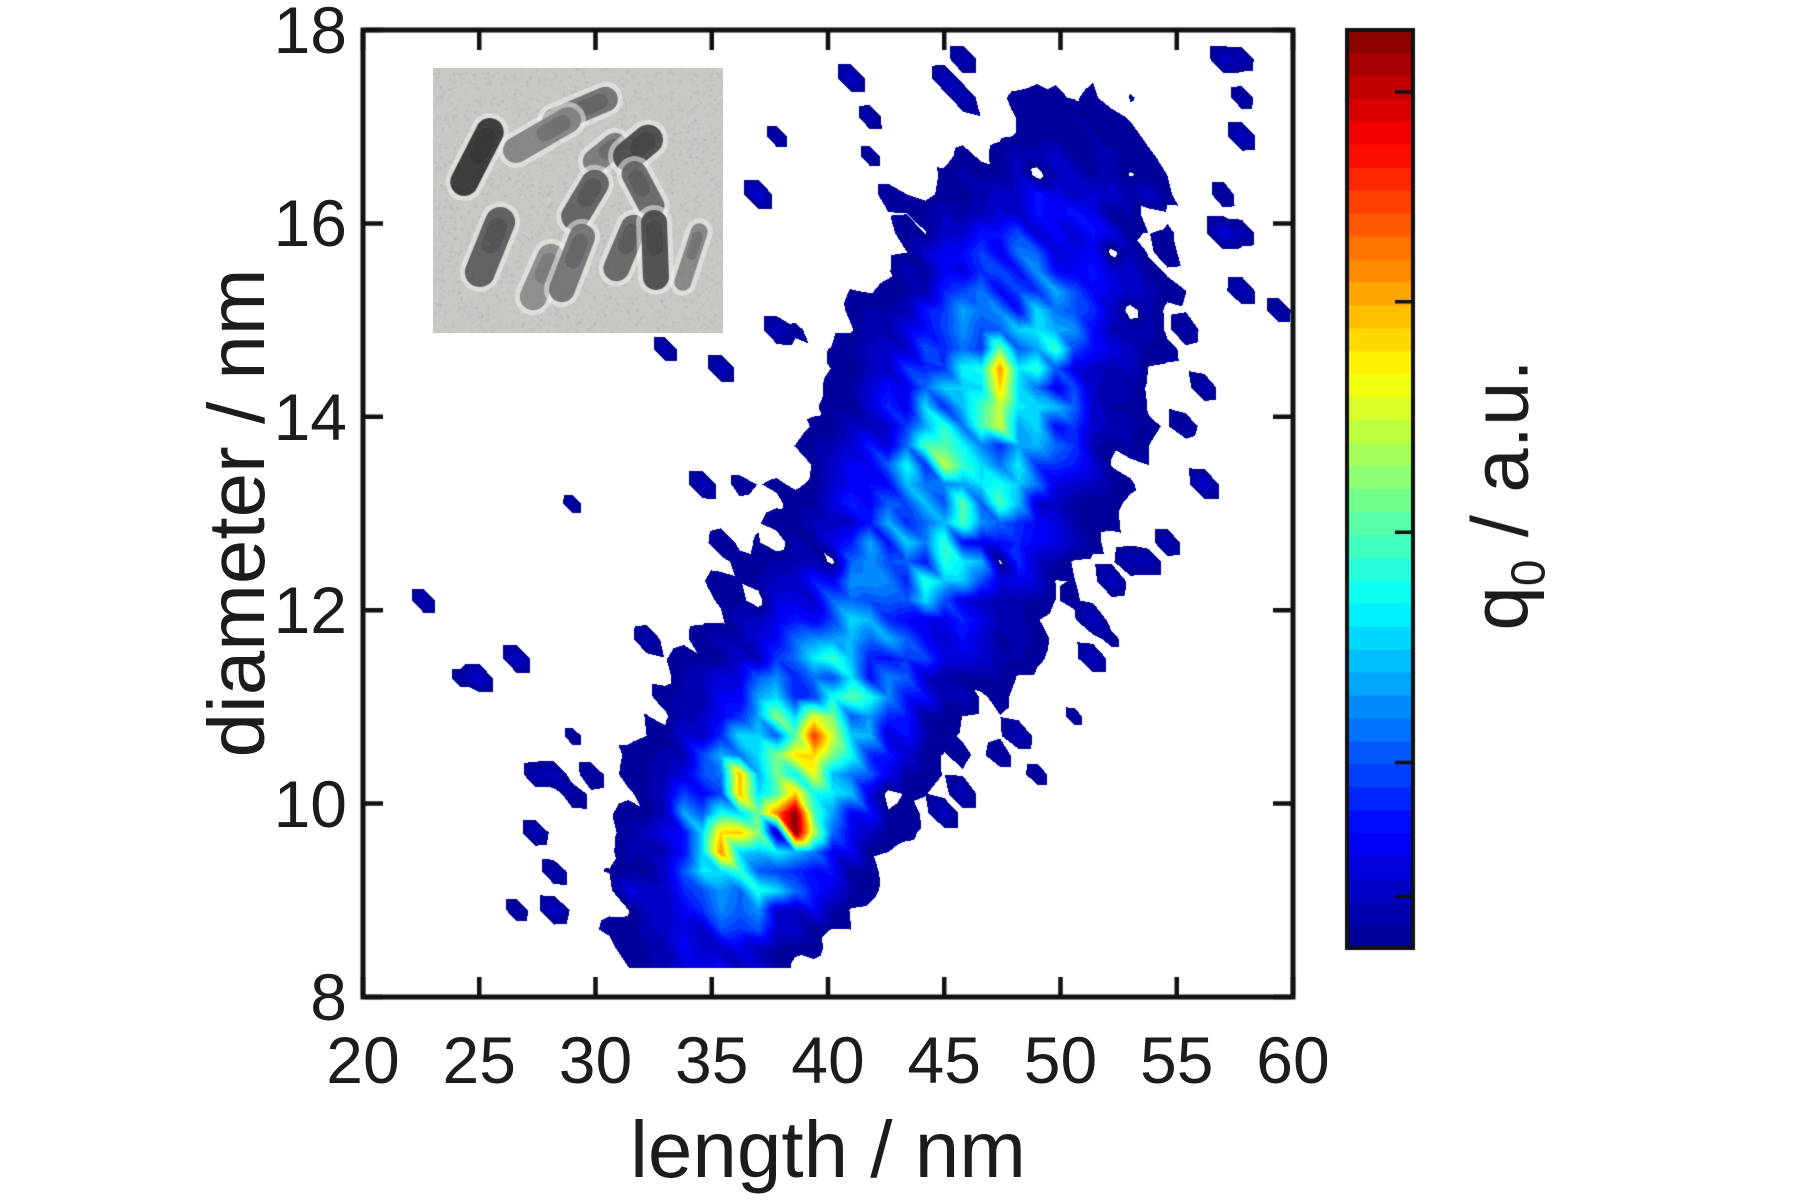 The height and width of the screenshot is (1200, 1800). What do you see at coordinates (578, 200) in the screenshot?
I see `tem-inset-image` at bounding box center [578, 200].